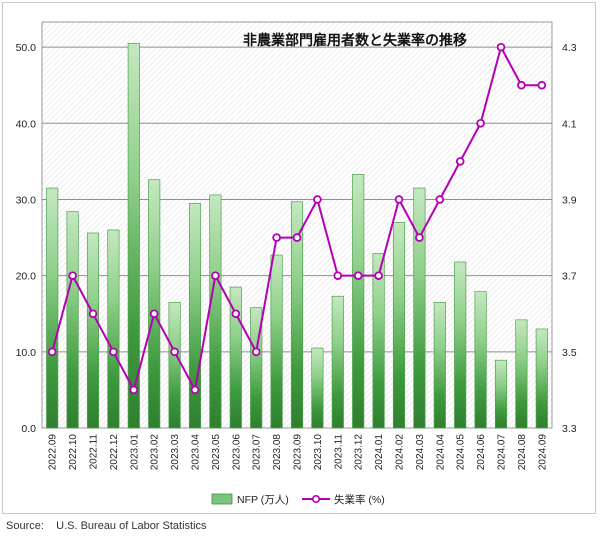 This screenshot has width=600, height=539. I want to click on x-tick-label: 2024.08, so click(522, 452).